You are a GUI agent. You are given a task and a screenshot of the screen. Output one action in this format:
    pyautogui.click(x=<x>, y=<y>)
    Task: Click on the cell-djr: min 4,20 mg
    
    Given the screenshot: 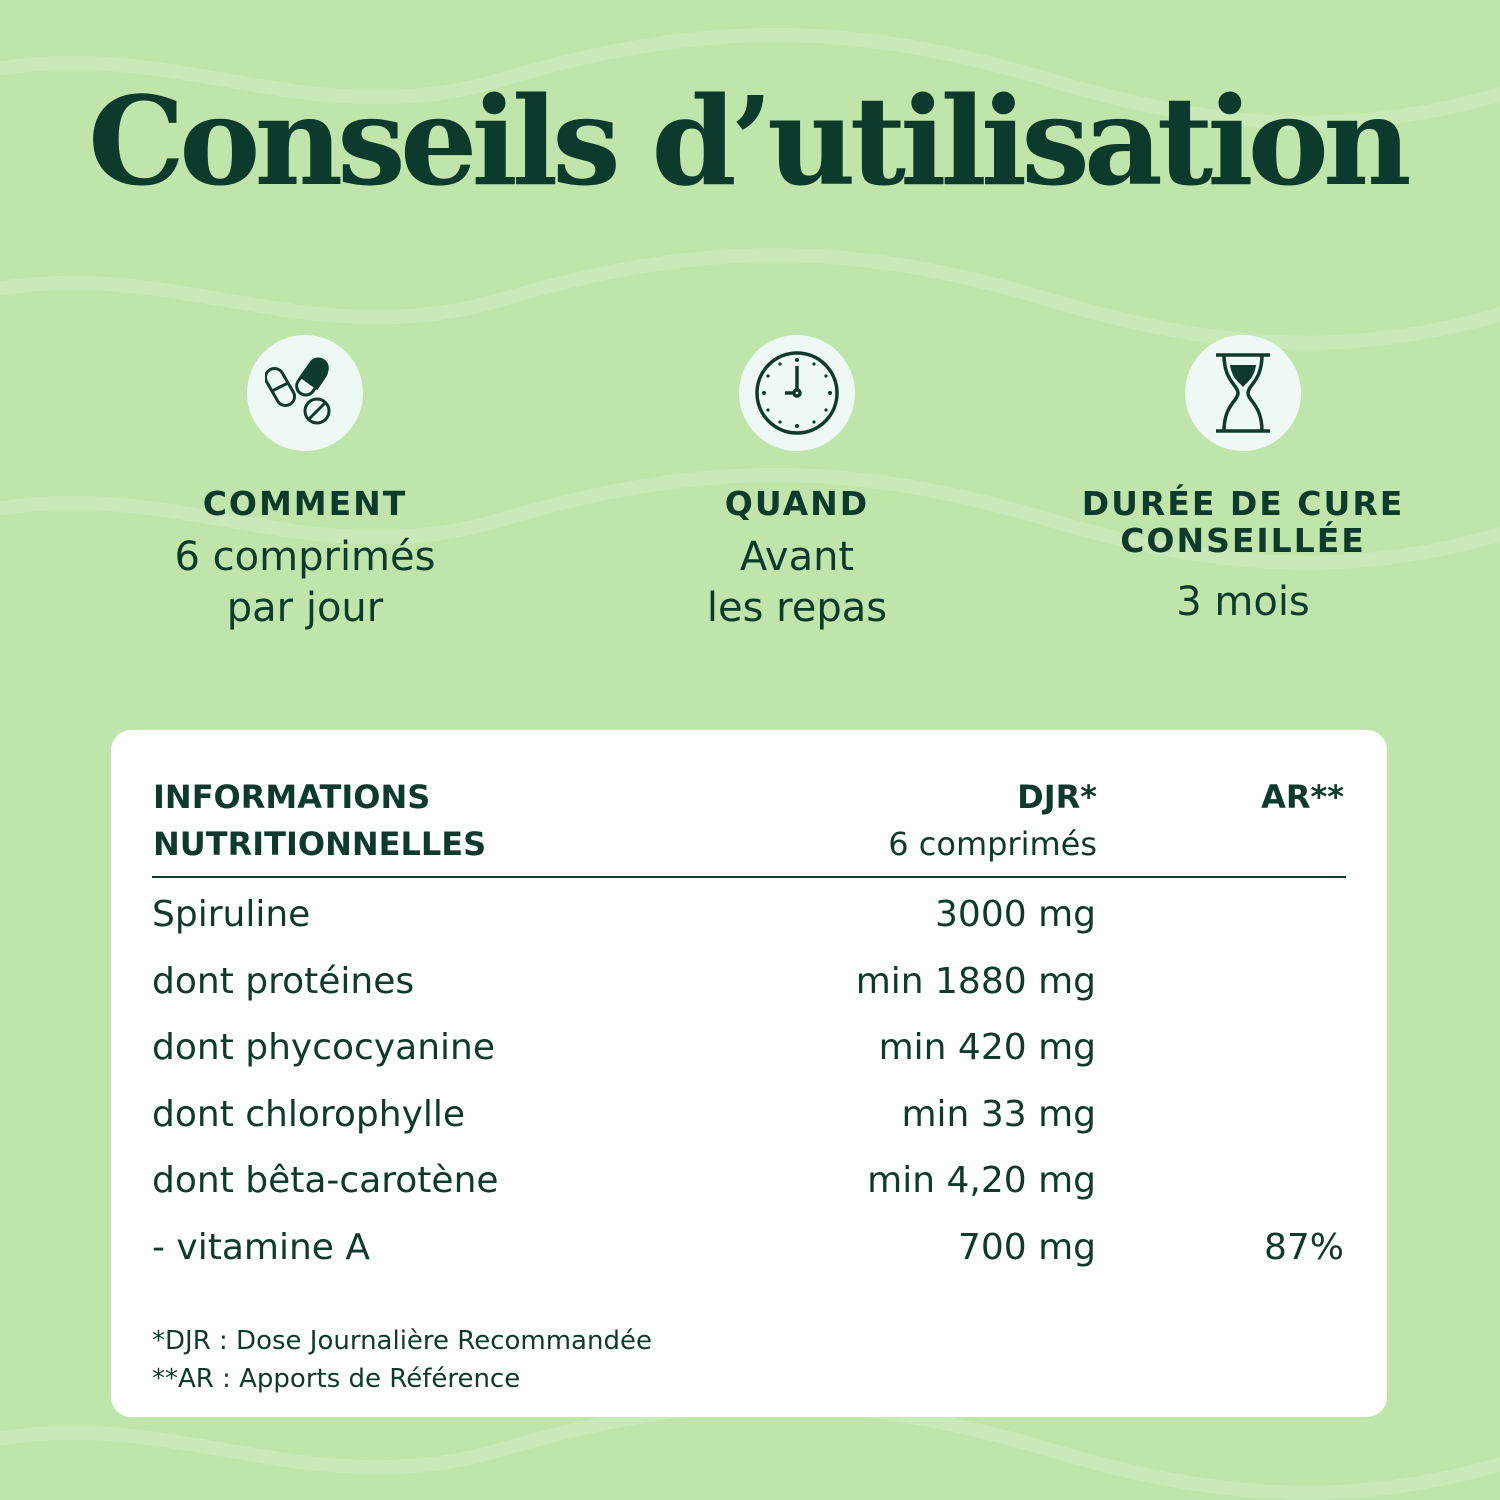 What is the action you would take?
    pyautogui.click(x=981, y=1181)
    